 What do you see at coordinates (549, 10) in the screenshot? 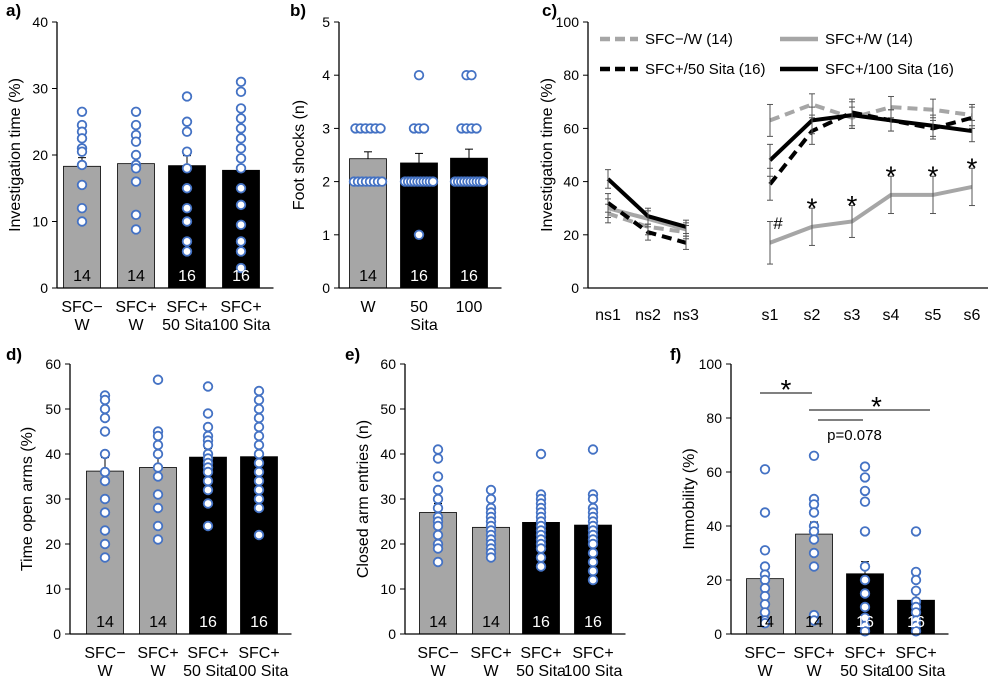
I see `panel-label: c)` at bounding box center [549, 10].